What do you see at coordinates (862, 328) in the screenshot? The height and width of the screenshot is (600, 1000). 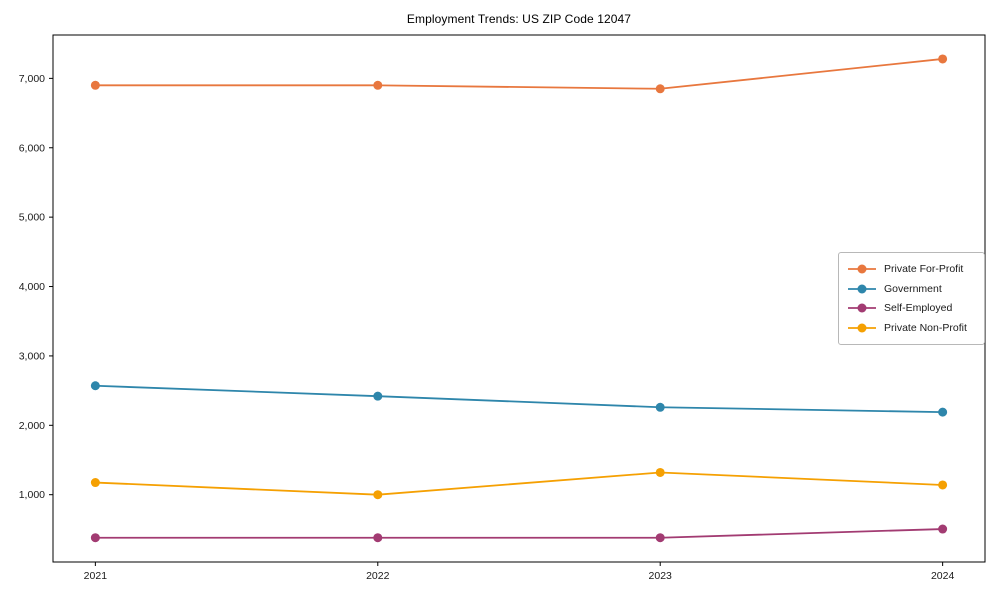 I see `legend-swatch-private-non-profit` at bounding box center [862, 328].